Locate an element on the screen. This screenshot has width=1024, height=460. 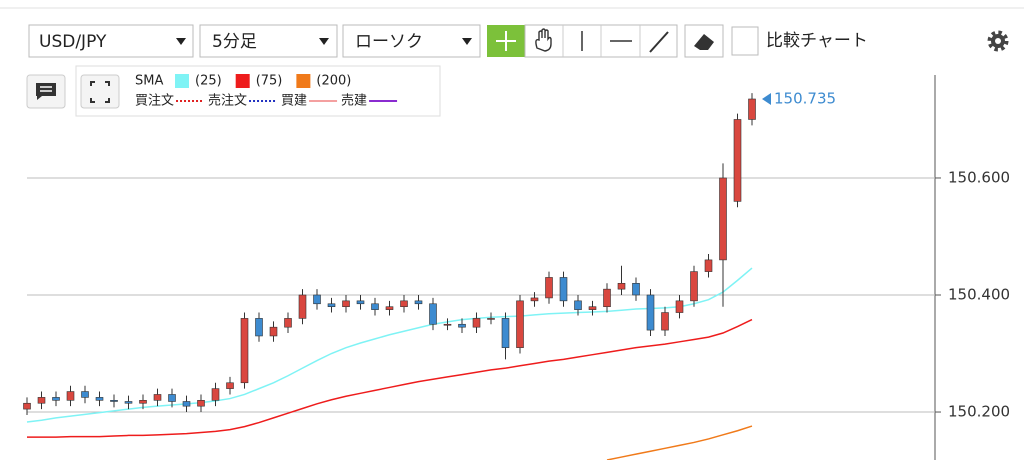
gear-hole is located at coordinates (998, 41).